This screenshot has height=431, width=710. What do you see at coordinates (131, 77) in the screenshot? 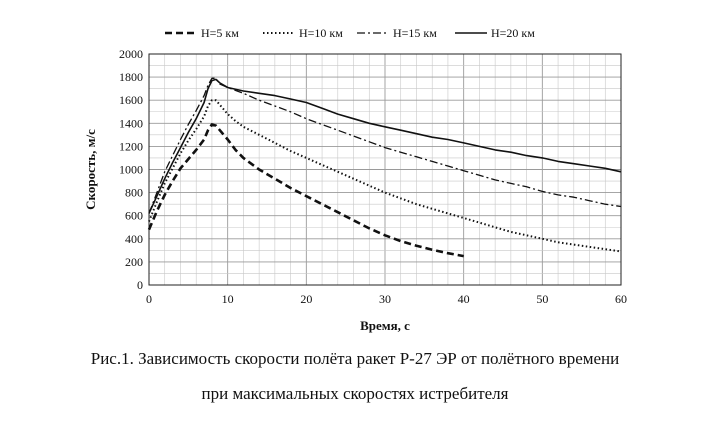
I see `y-tick-label: 1800` at bounding box center [131, 77].